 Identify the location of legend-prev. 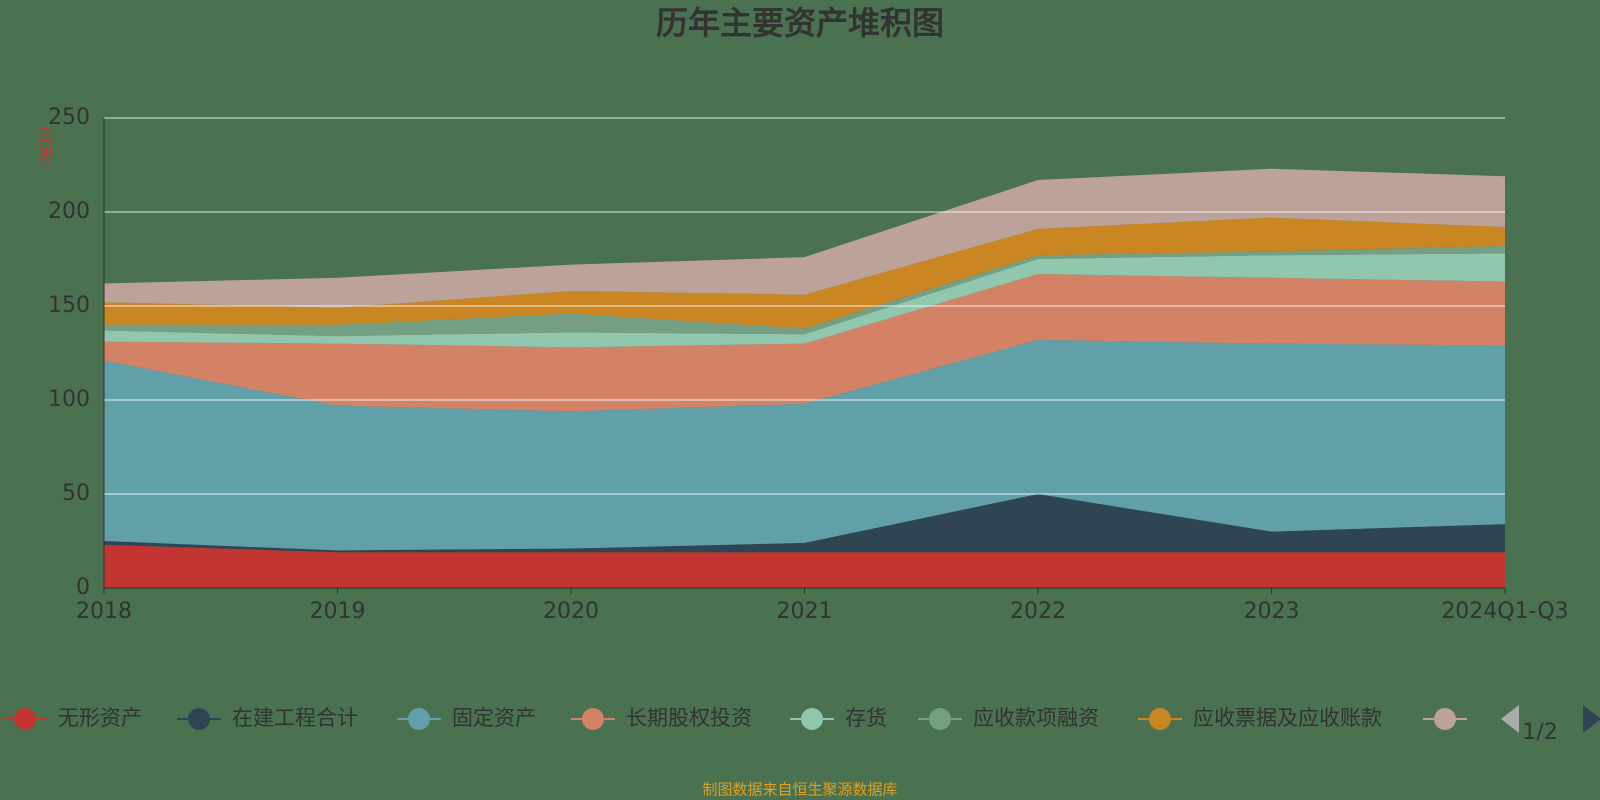
(1510, 719).